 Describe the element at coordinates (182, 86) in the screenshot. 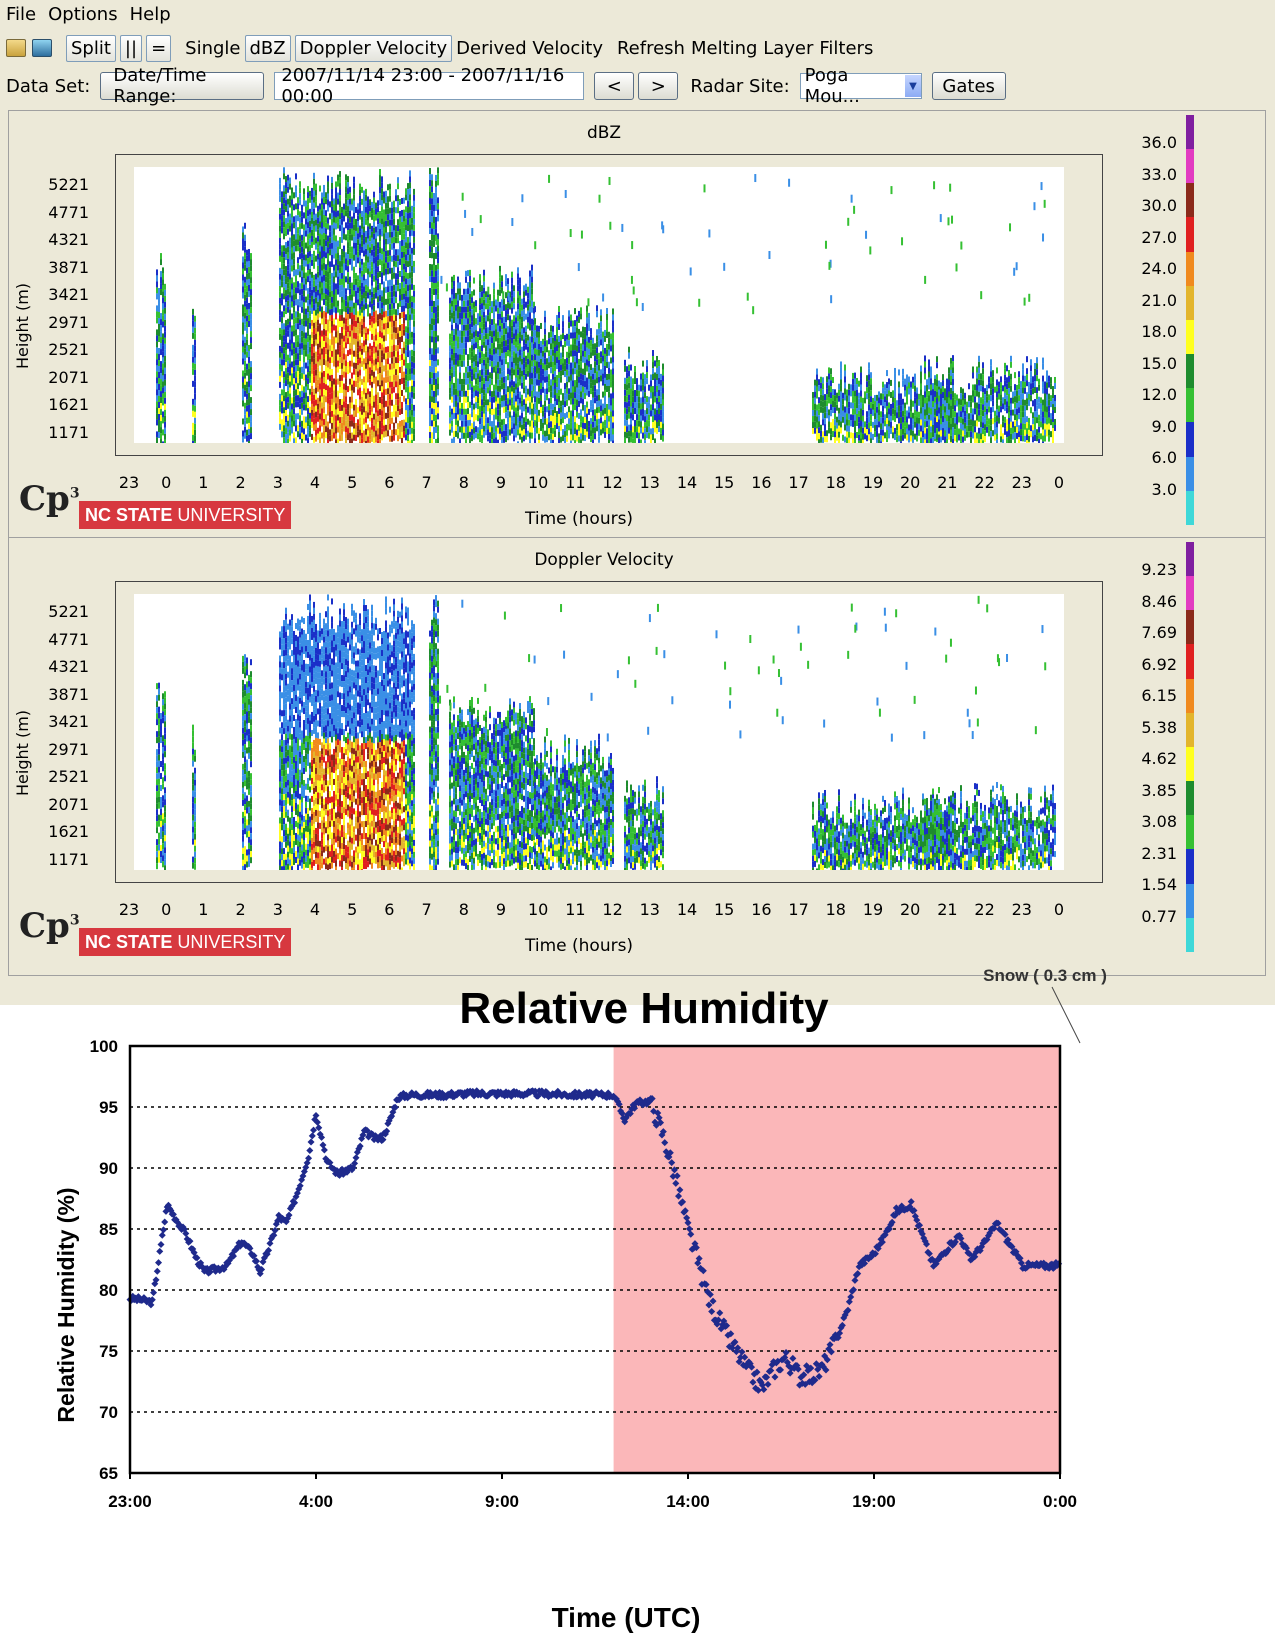

I see `date-time-range-button: Date/Time Range:` at that location.